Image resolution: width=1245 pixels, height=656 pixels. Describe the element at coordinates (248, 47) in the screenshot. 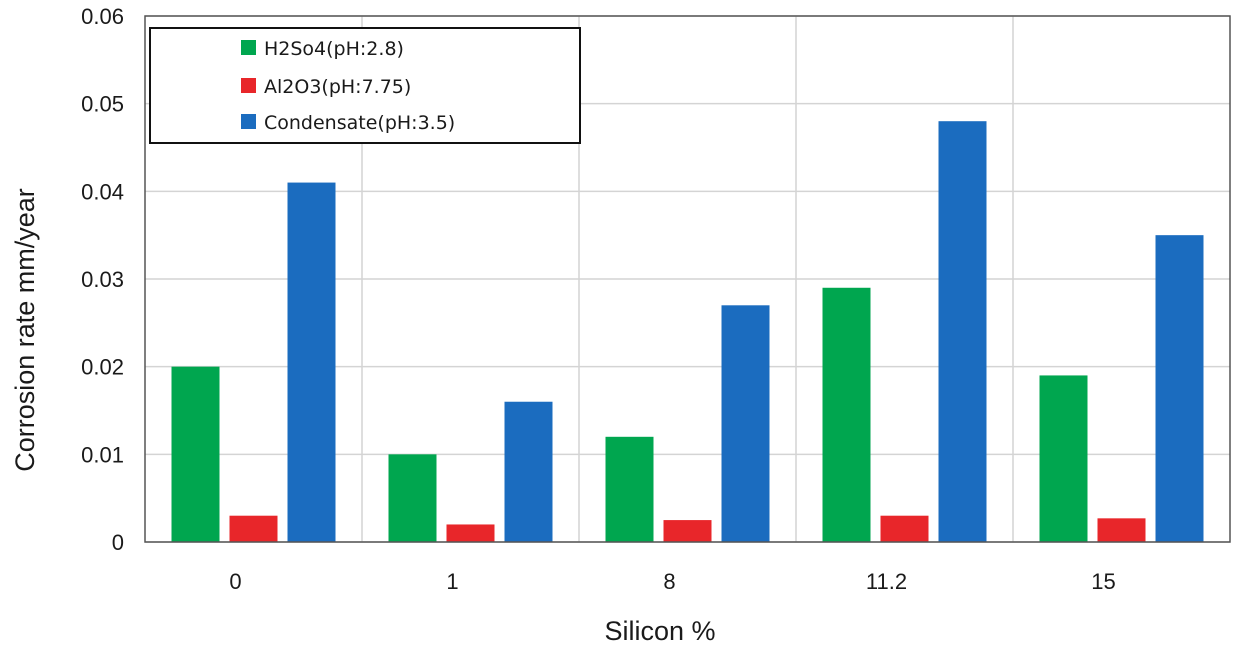

I see `legend-swatch-h2so4` at that location.